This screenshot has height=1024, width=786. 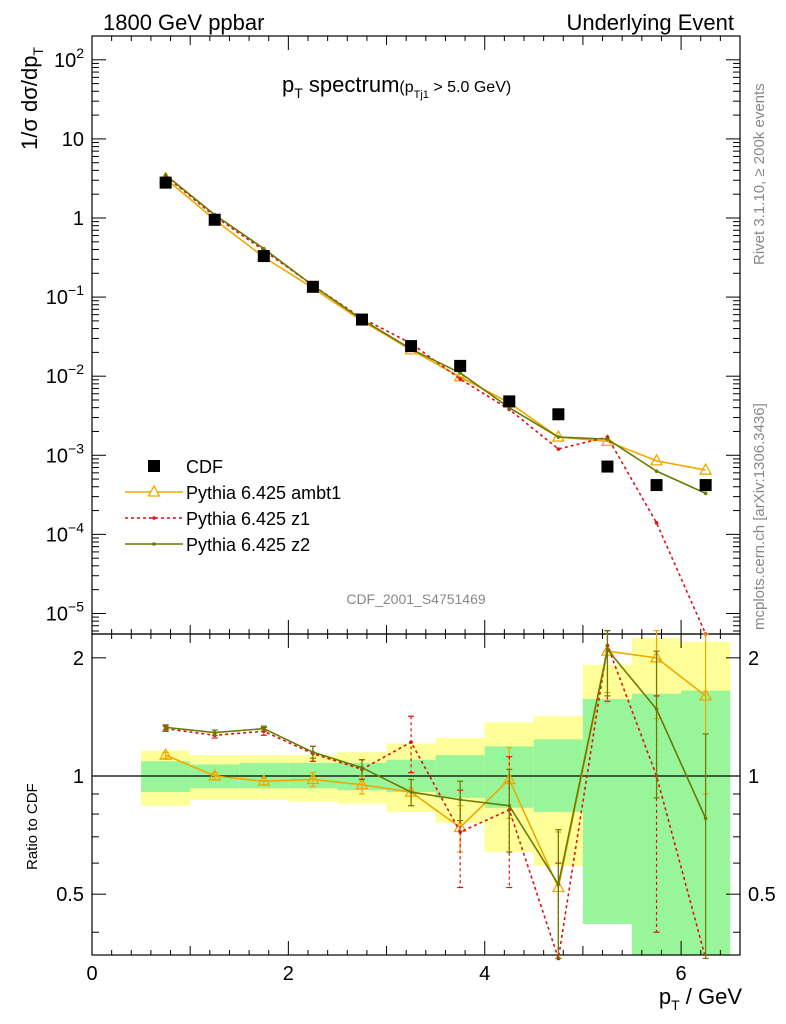 What do you see at coordinates (78, 219) in the screenshot?
I see `y-tick-label-top: 1` at bounding box center [78, 219].